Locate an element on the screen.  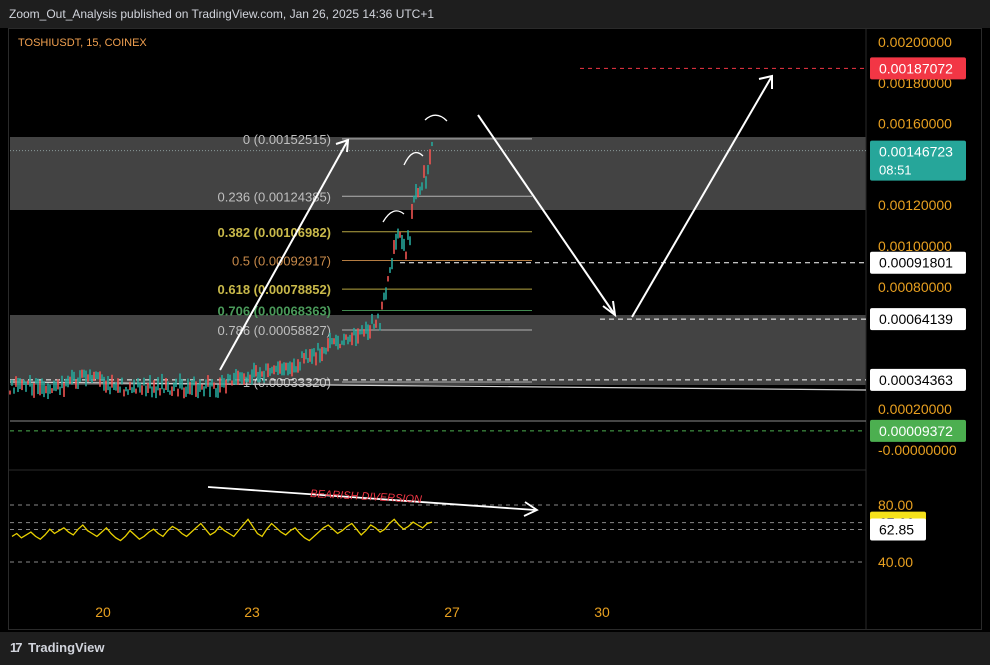
tradingview-brand: 17 TradingView is located at coordinates (57, 647).